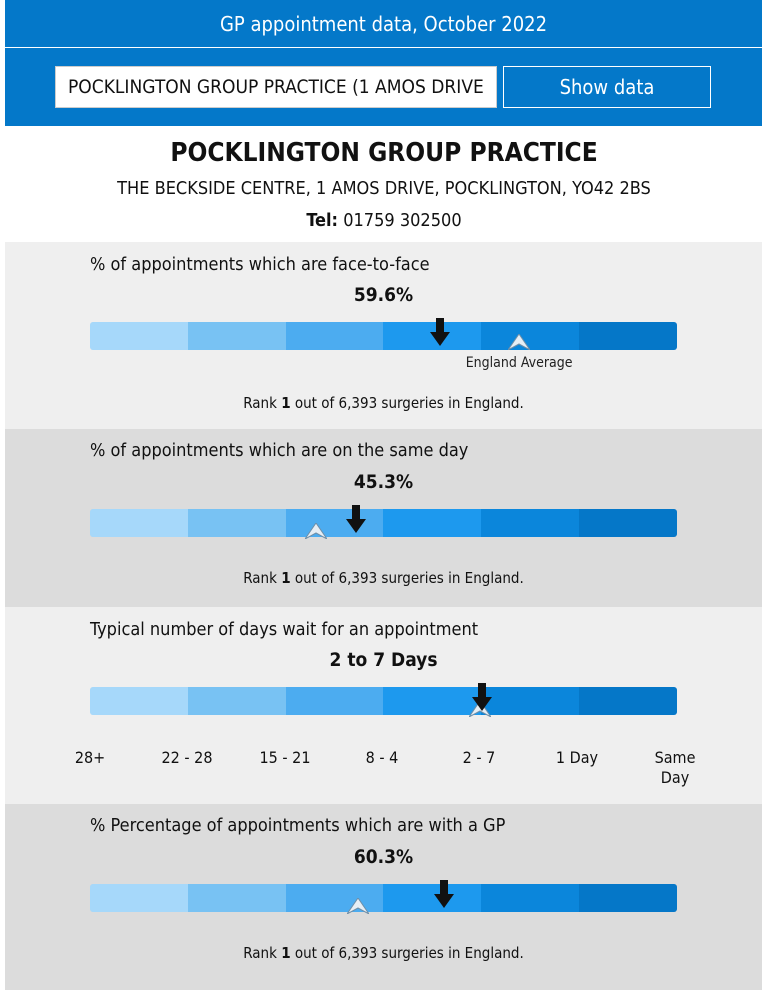 The height and width of the screenshot is (990, 768). Describe the element at coordinates (479, 757) in the screenshot. I see `scale-label: 2 - 7` at that location.